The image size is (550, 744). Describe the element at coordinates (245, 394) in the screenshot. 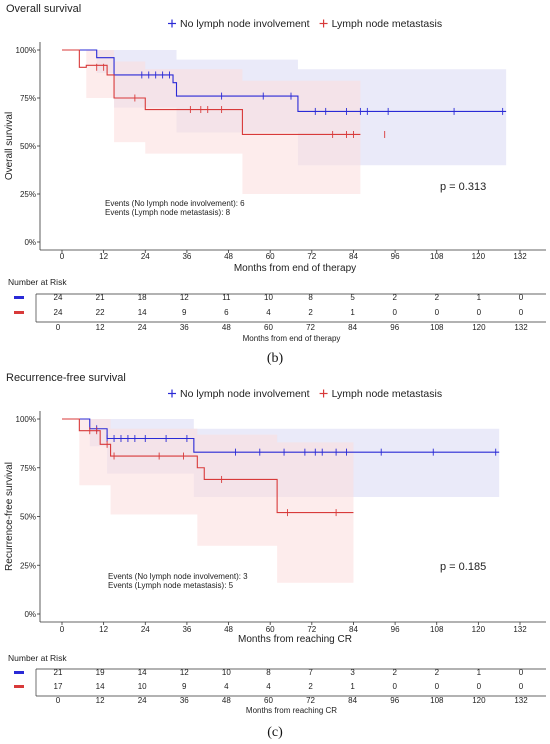

I see `legend-label: No lymph node involvement` at that location.